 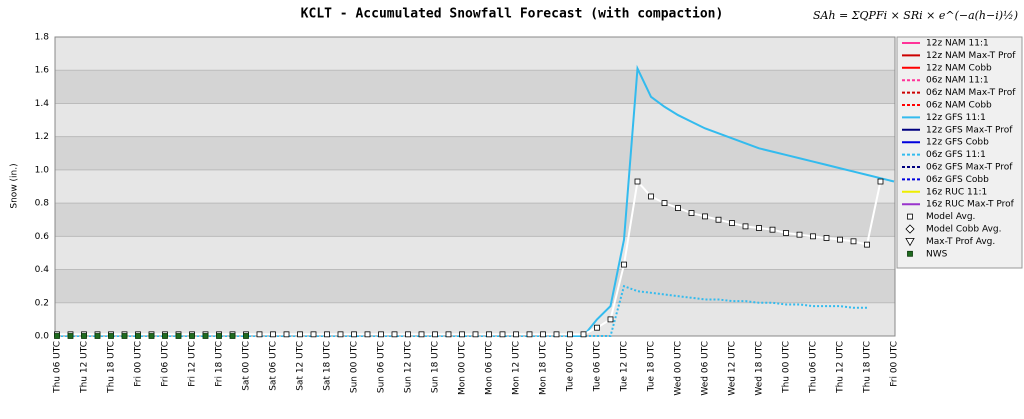 I want to click on x-tick-label: Sat 18 UTC, so click(x=328, y=366).